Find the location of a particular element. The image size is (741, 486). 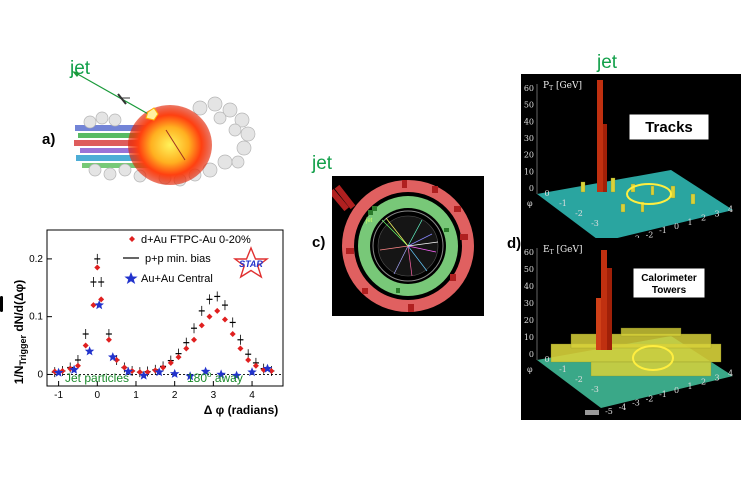

legend-auau-marker is located at coordinates (131, 278).